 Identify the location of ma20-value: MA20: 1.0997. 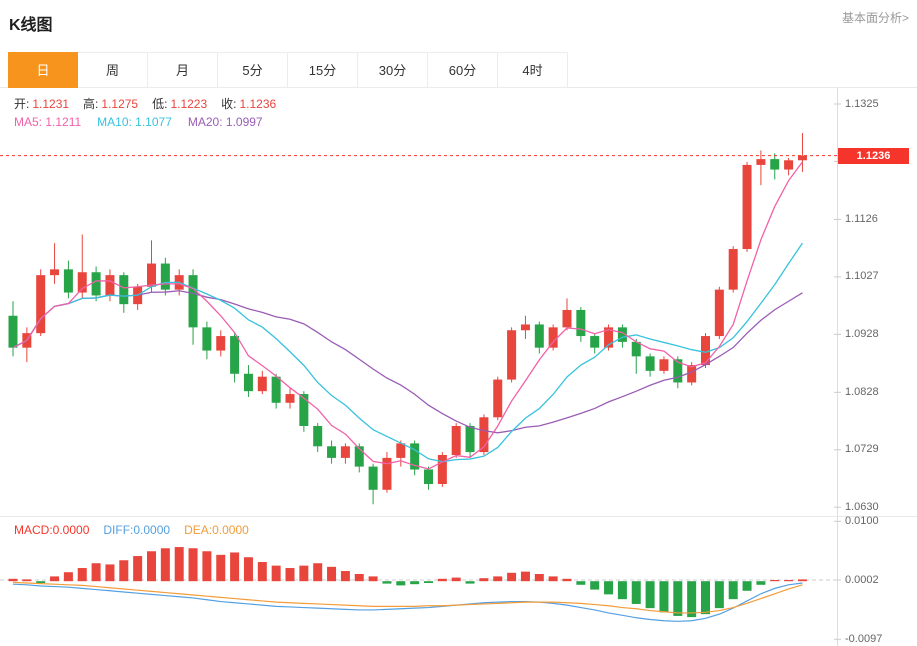
(225, 122).